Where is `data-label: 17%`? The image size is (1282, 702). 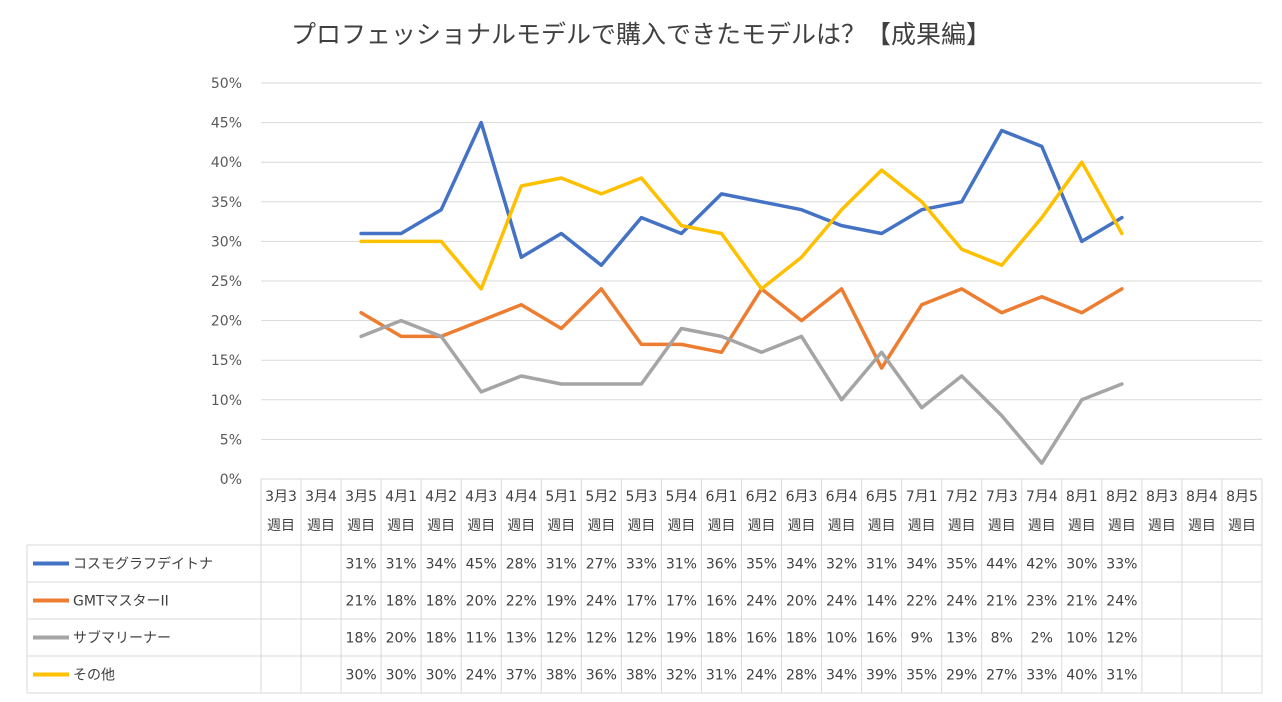 data-label: 17% is located at coordinates (681, 602).